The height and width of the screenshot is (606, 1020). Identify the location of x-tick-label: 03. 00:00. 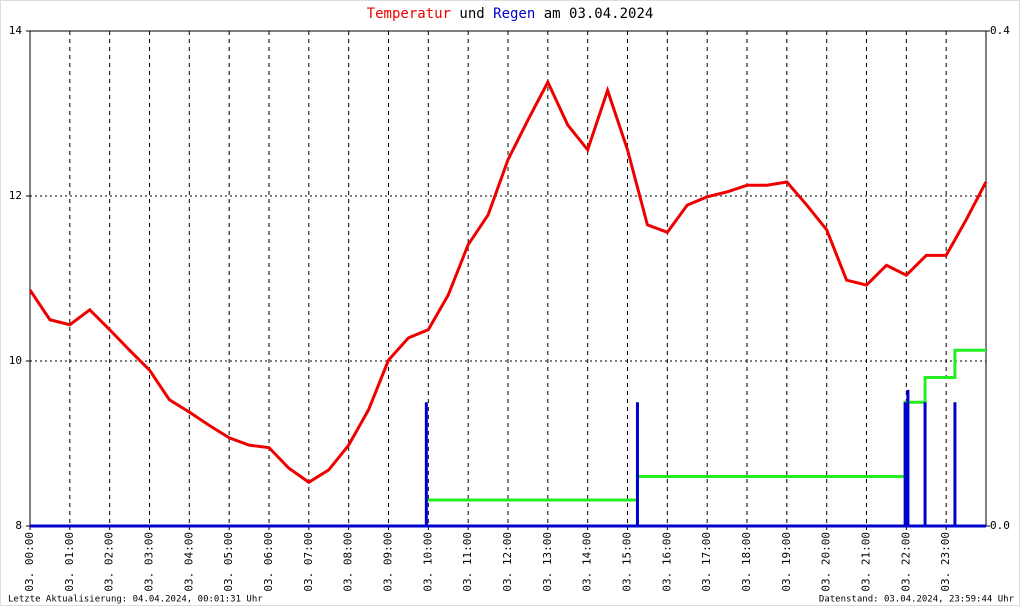
(29, 562).